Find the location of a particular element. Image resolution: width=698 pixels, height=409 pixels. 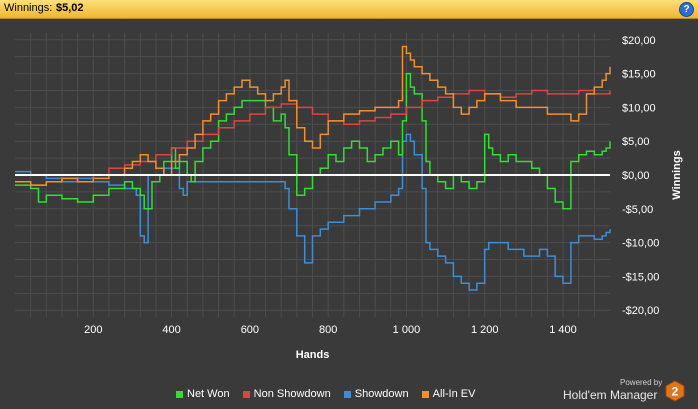

legend-allin-ev: All-In EV is located at coordinates (448, 394).